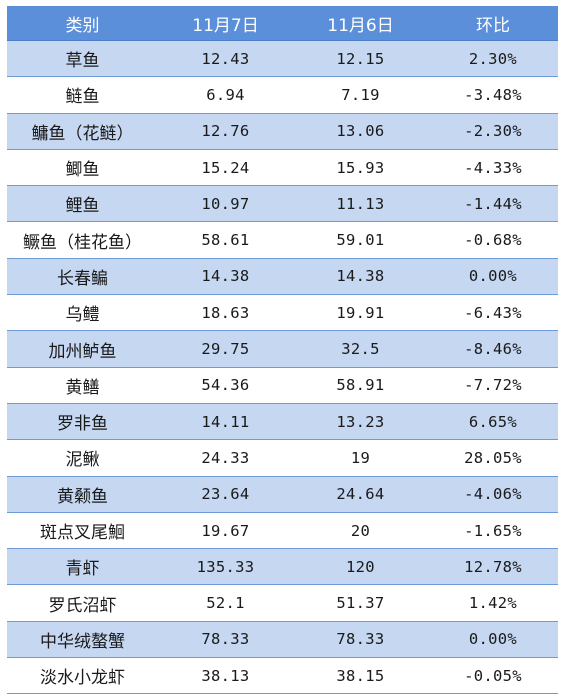 The height and width of the screenshot is (698, 564). What do you see at coordinates (493, 131) in the screenshot?
I see `cell-change: -2.30%` at bounding box center [493, 131].